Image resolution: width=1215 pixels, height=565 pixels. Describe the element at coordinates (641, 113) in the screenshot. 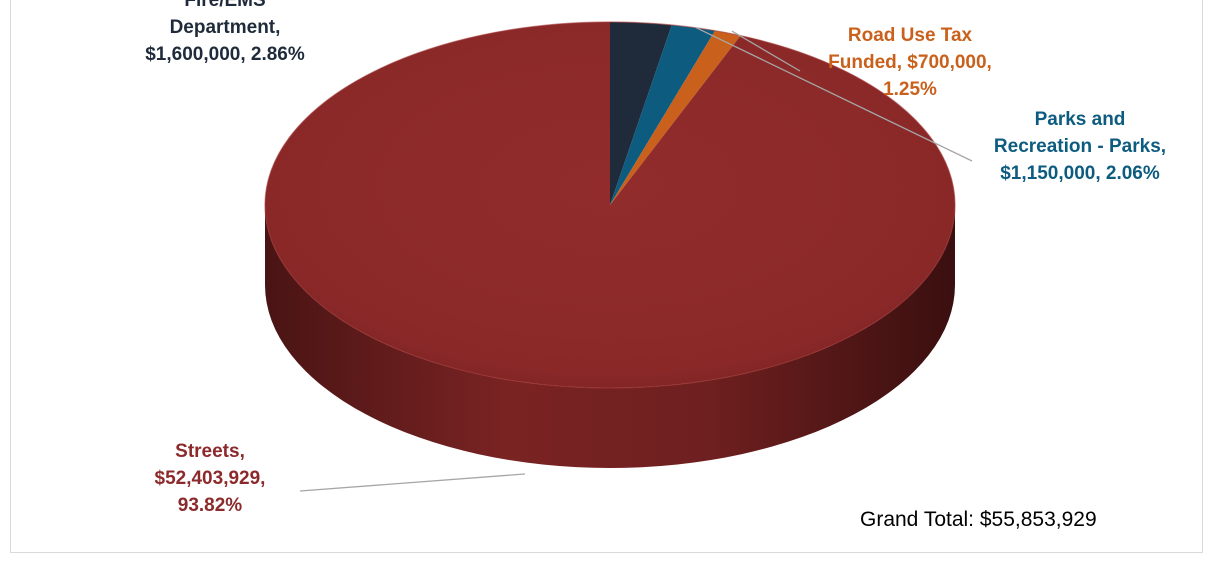

I see `pie-slice-fire-ems-department` at that location.